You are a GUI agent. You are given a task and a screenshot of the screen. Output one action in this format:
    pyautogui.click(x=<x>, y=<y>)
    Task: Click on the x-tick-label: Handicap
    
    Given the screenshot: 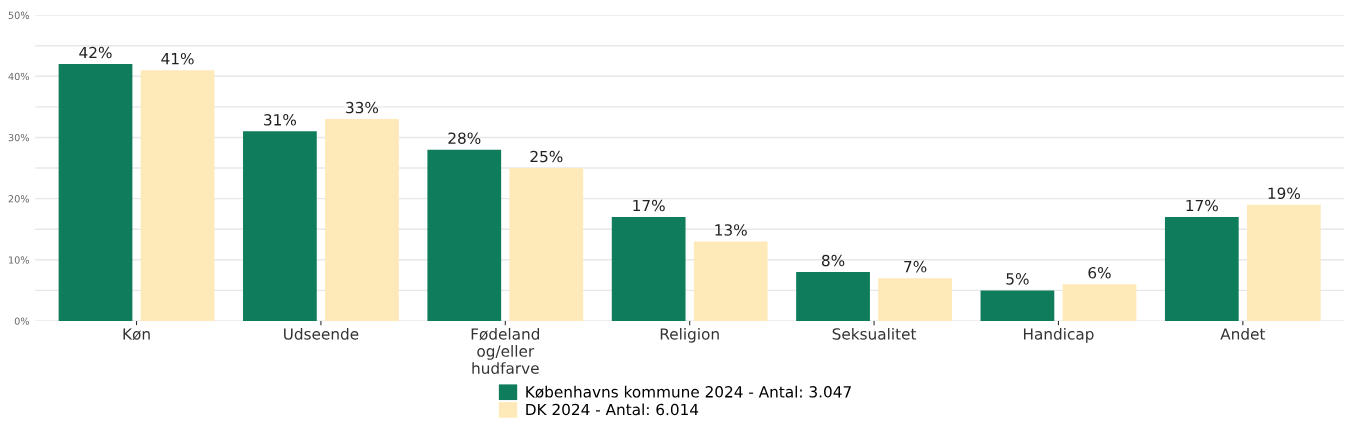 What is the action you would take?
    pyautogui.click(x=1058, y=335)
    